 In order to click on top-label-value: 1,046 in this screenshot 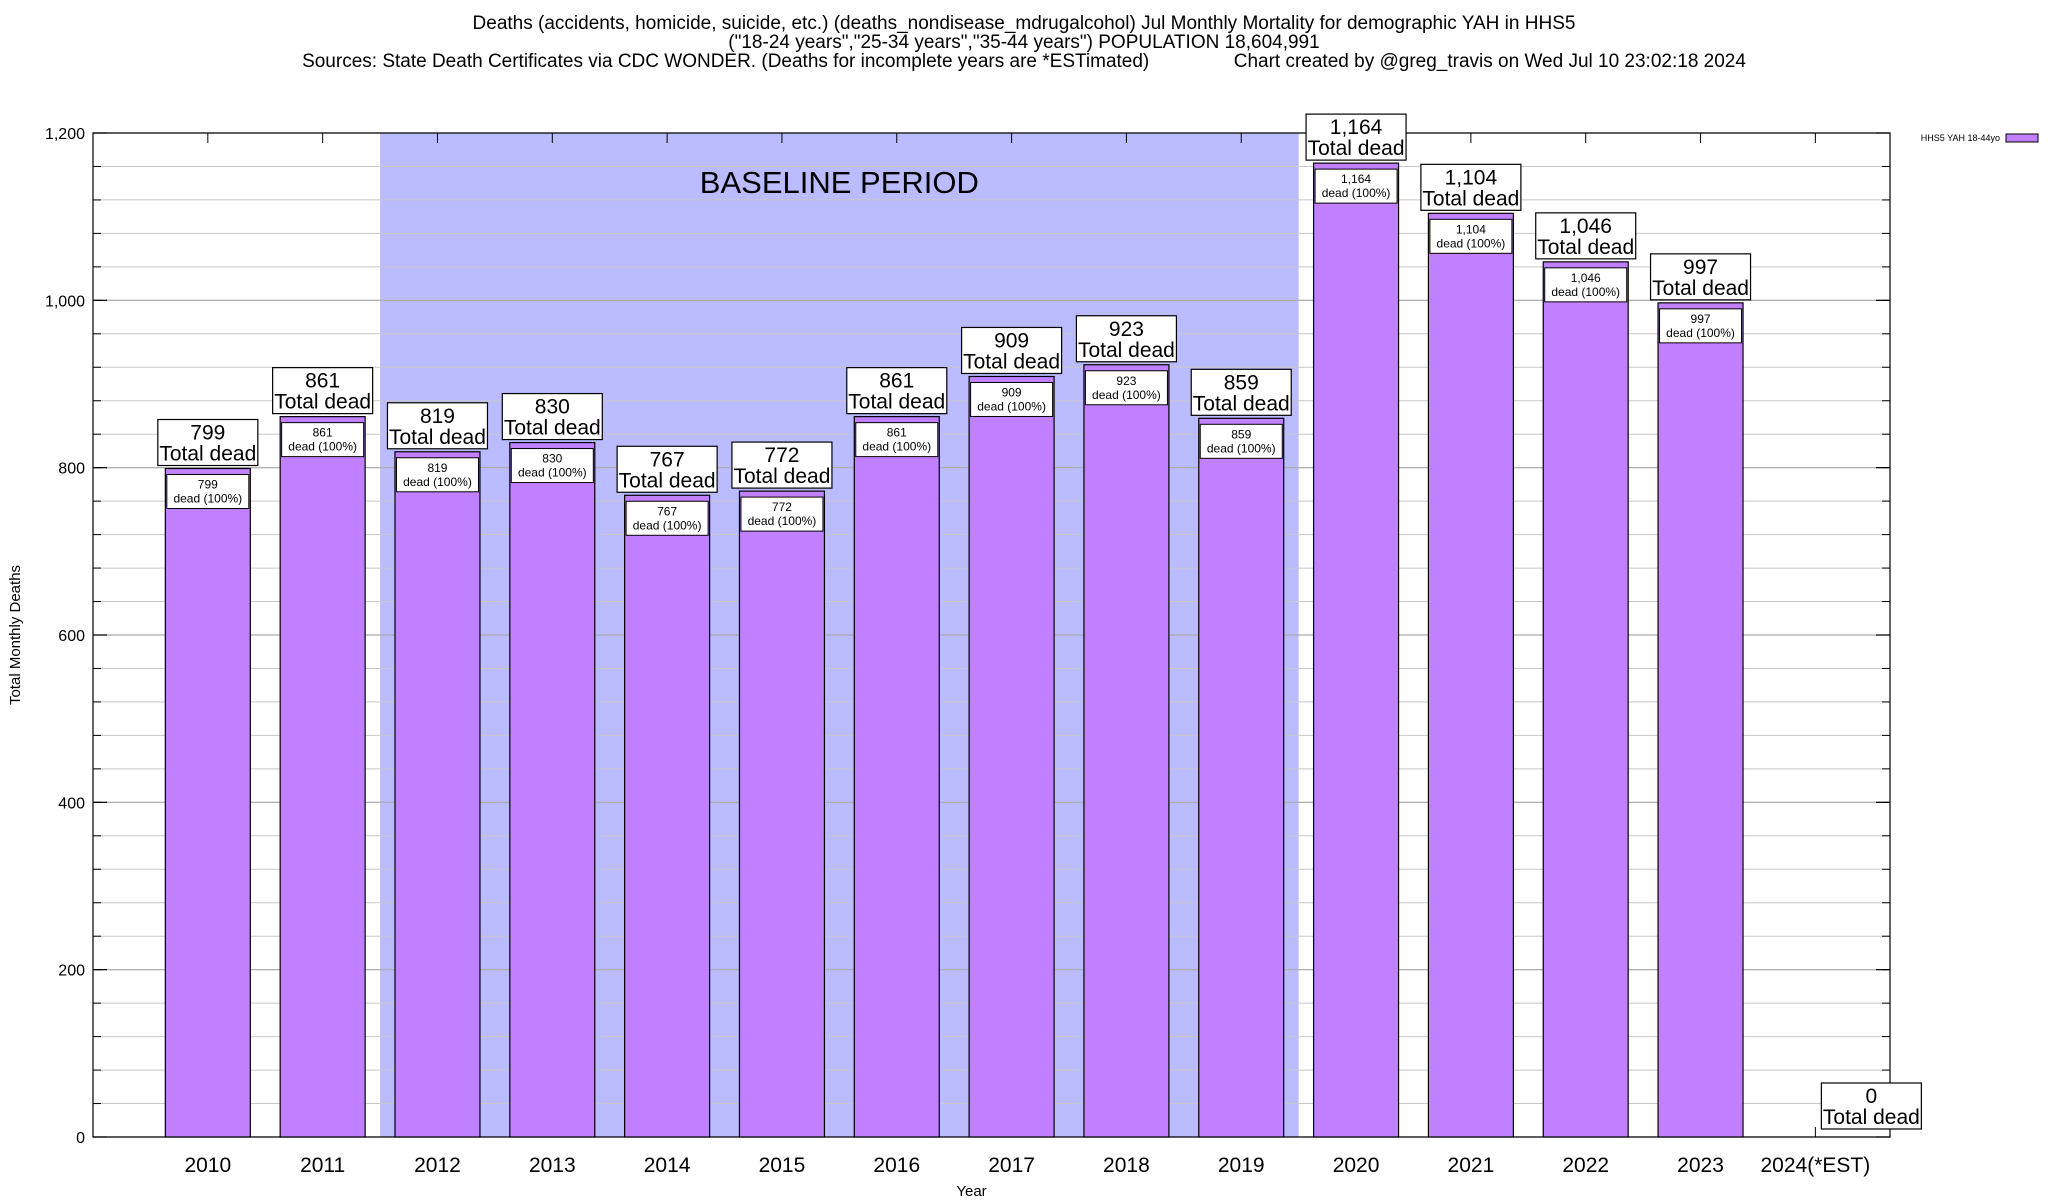, I will do `click(1585, 226)`.